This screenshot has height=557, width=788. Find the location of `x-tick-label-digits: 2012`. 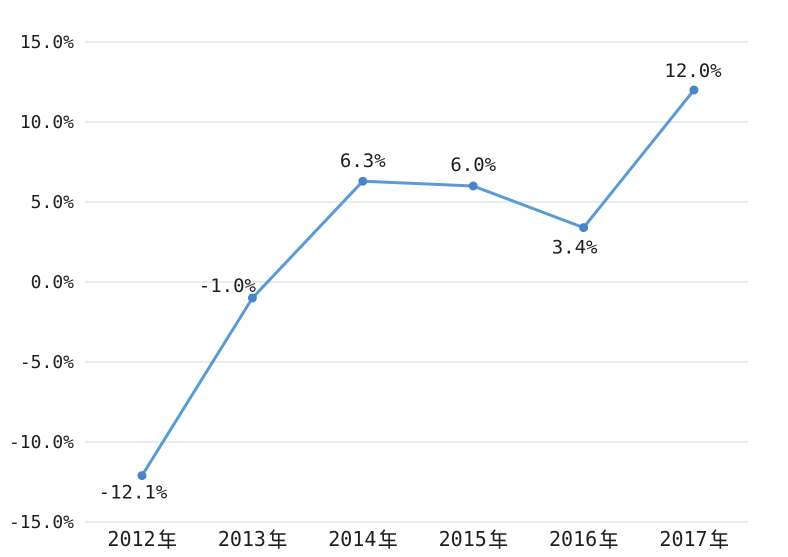

x-tick-label-digits: 2012 is located at coordinates (131, 539).